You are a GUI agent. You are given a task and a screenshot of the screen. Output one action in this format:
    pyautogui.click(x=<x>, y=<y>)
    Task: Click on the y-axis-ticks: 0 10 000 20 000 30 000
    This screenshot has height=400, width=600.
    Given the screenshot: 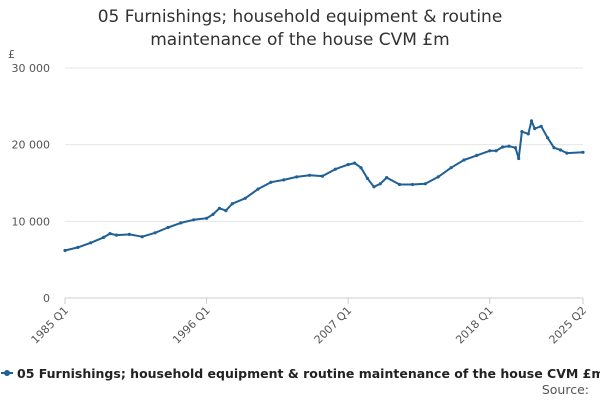 What is the action you would take?
    pyautogui.click(x=31, y=183)
    